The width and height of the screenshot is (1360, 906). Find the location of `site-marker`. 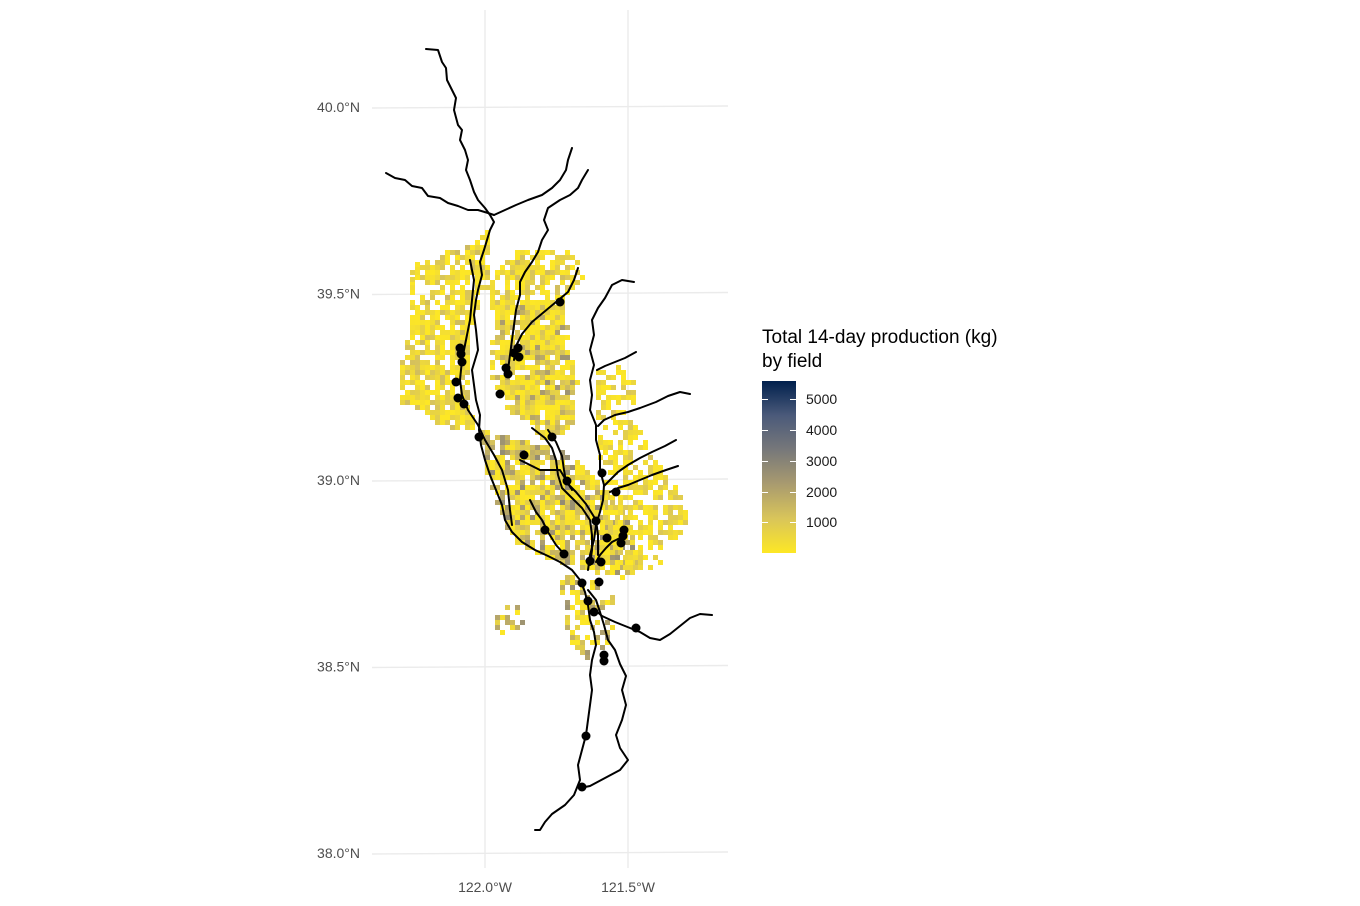

site-marker is located at coordinates (462, 362).